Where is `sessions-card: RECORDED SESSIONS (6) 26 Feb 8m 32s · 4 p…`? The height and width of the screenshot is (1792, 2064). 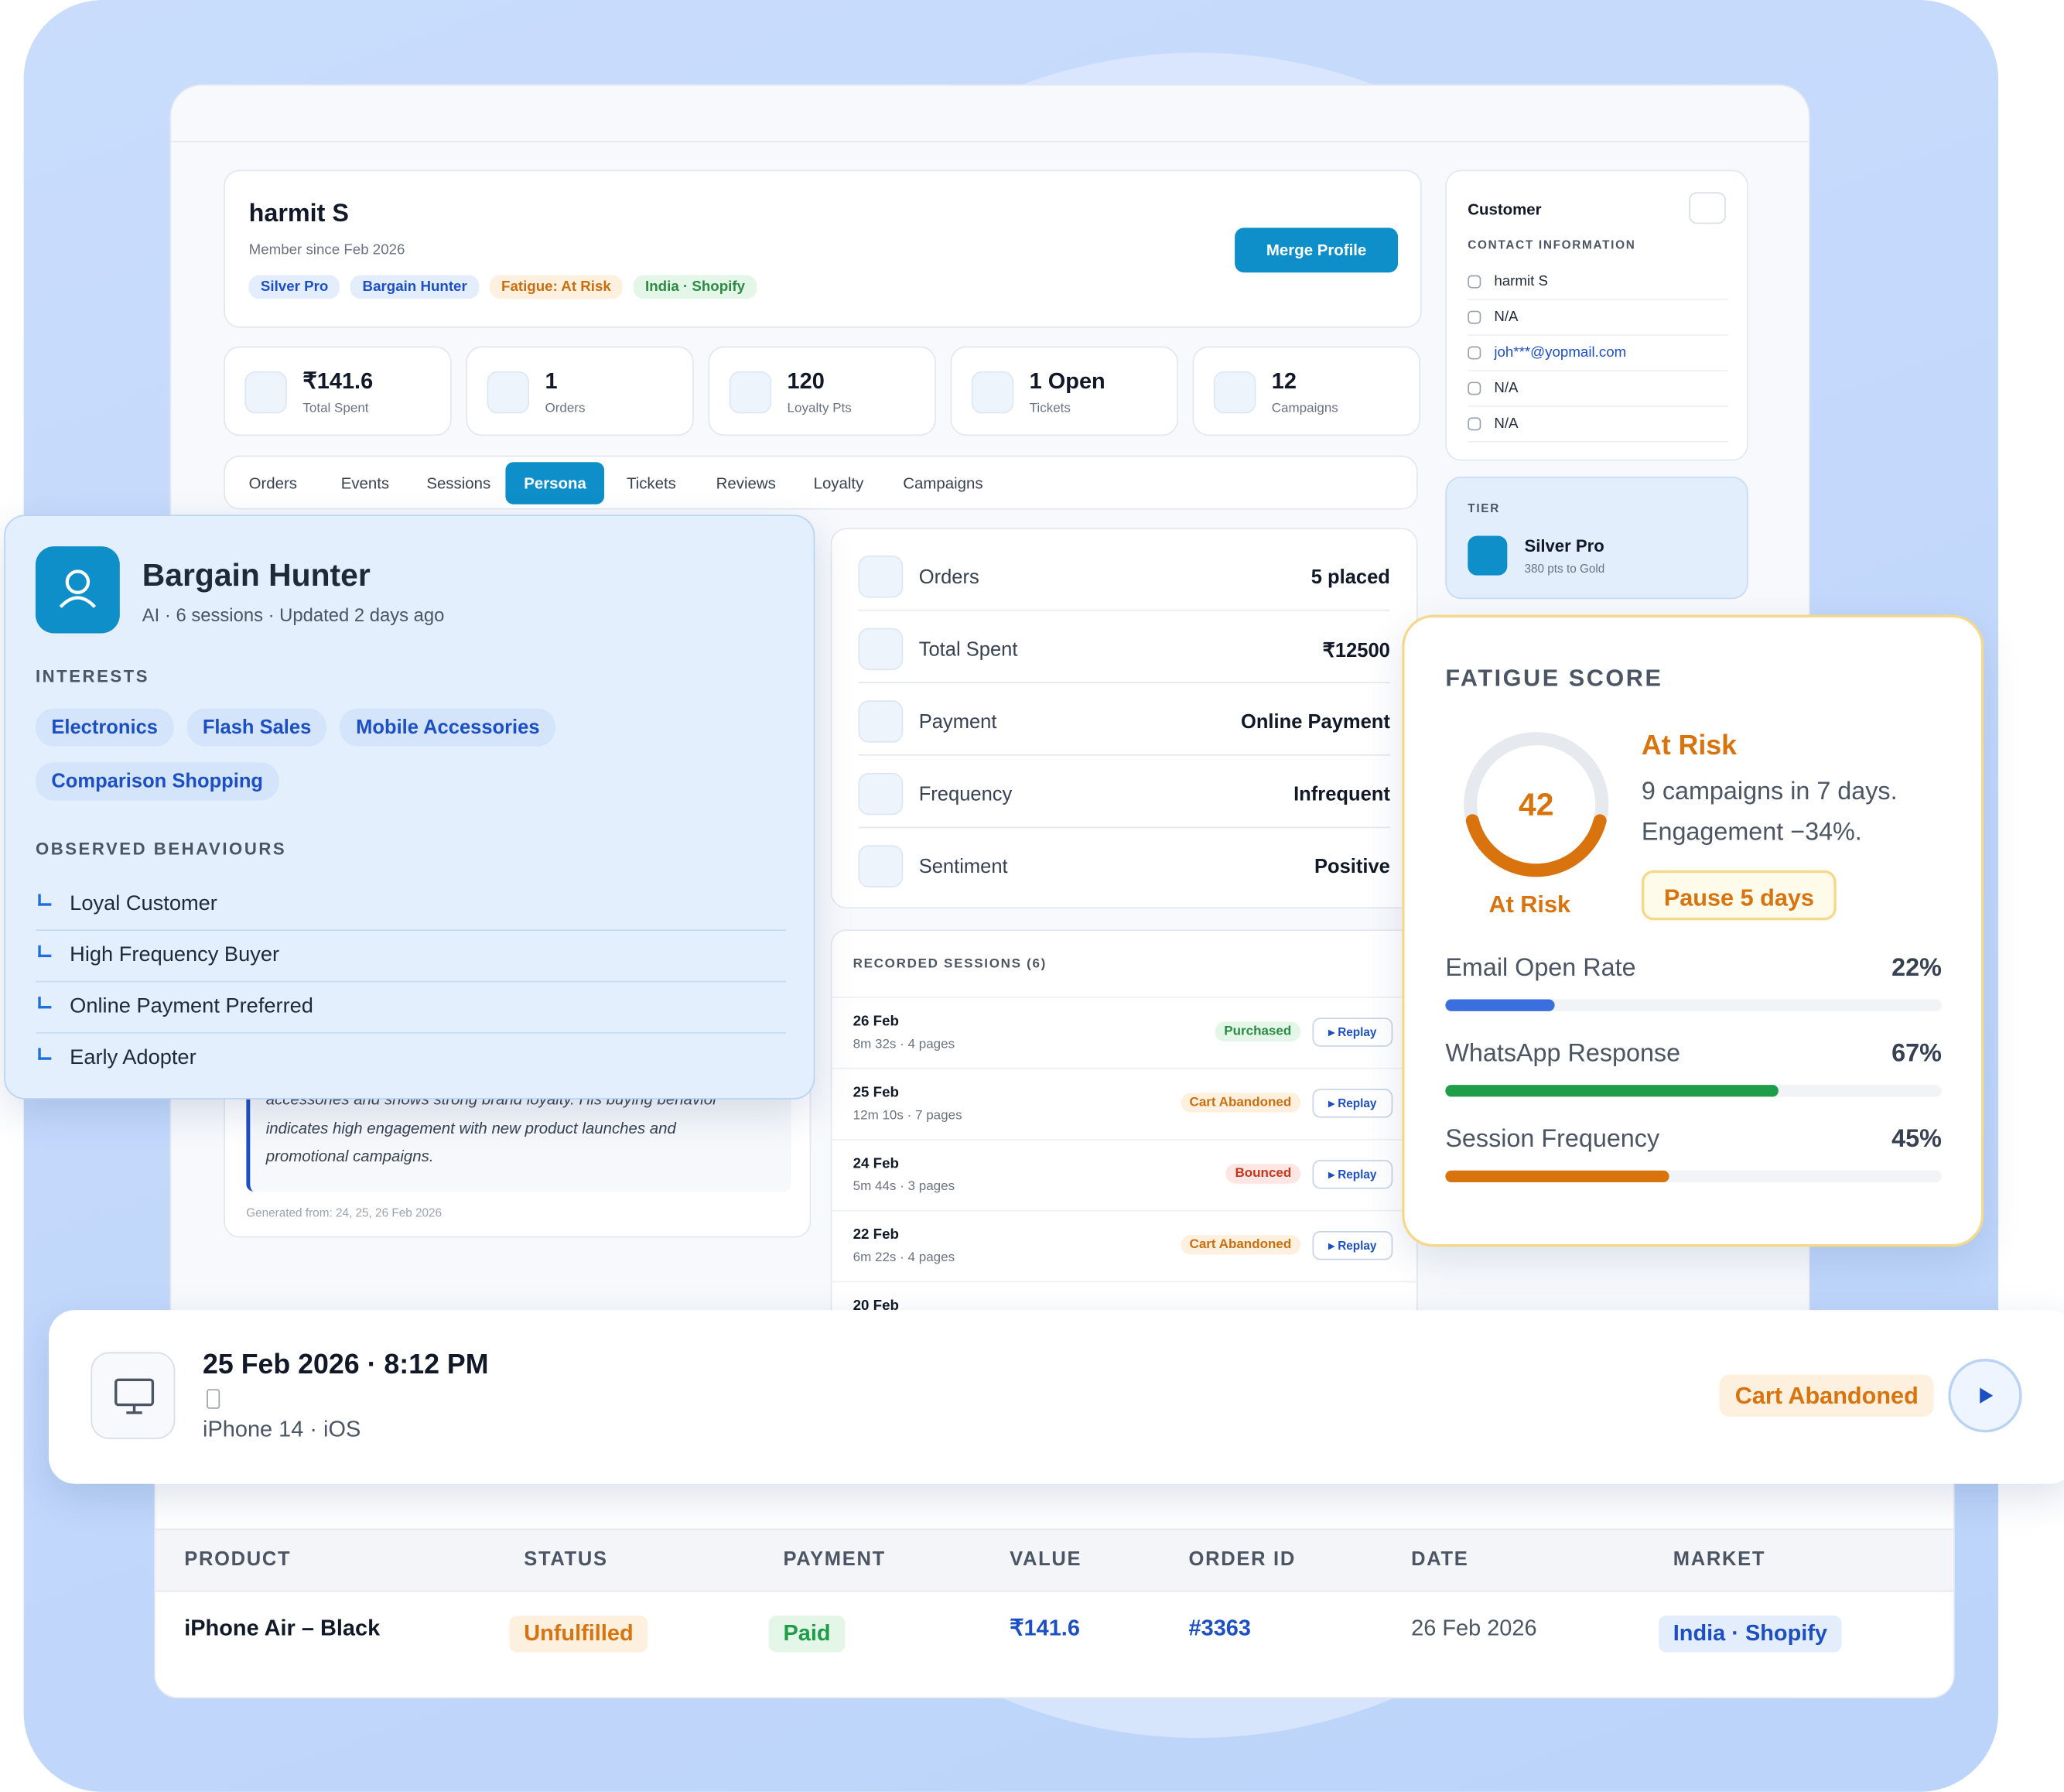 sessions-card: RECORDED SESSIONS (6) 26 Feb 8m 32s · 4 p… is located at coordinates (1124, 1127).